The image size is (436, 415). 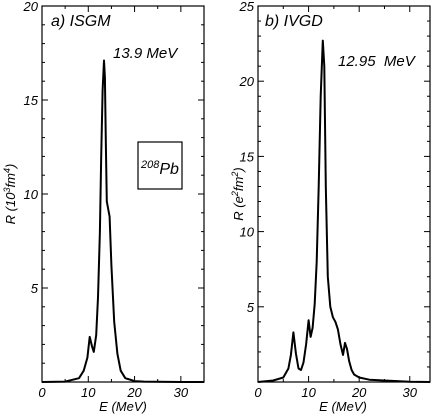 I want to click on panel-a-peak-label: 13.9 MeV, so click(x=146, y=53).